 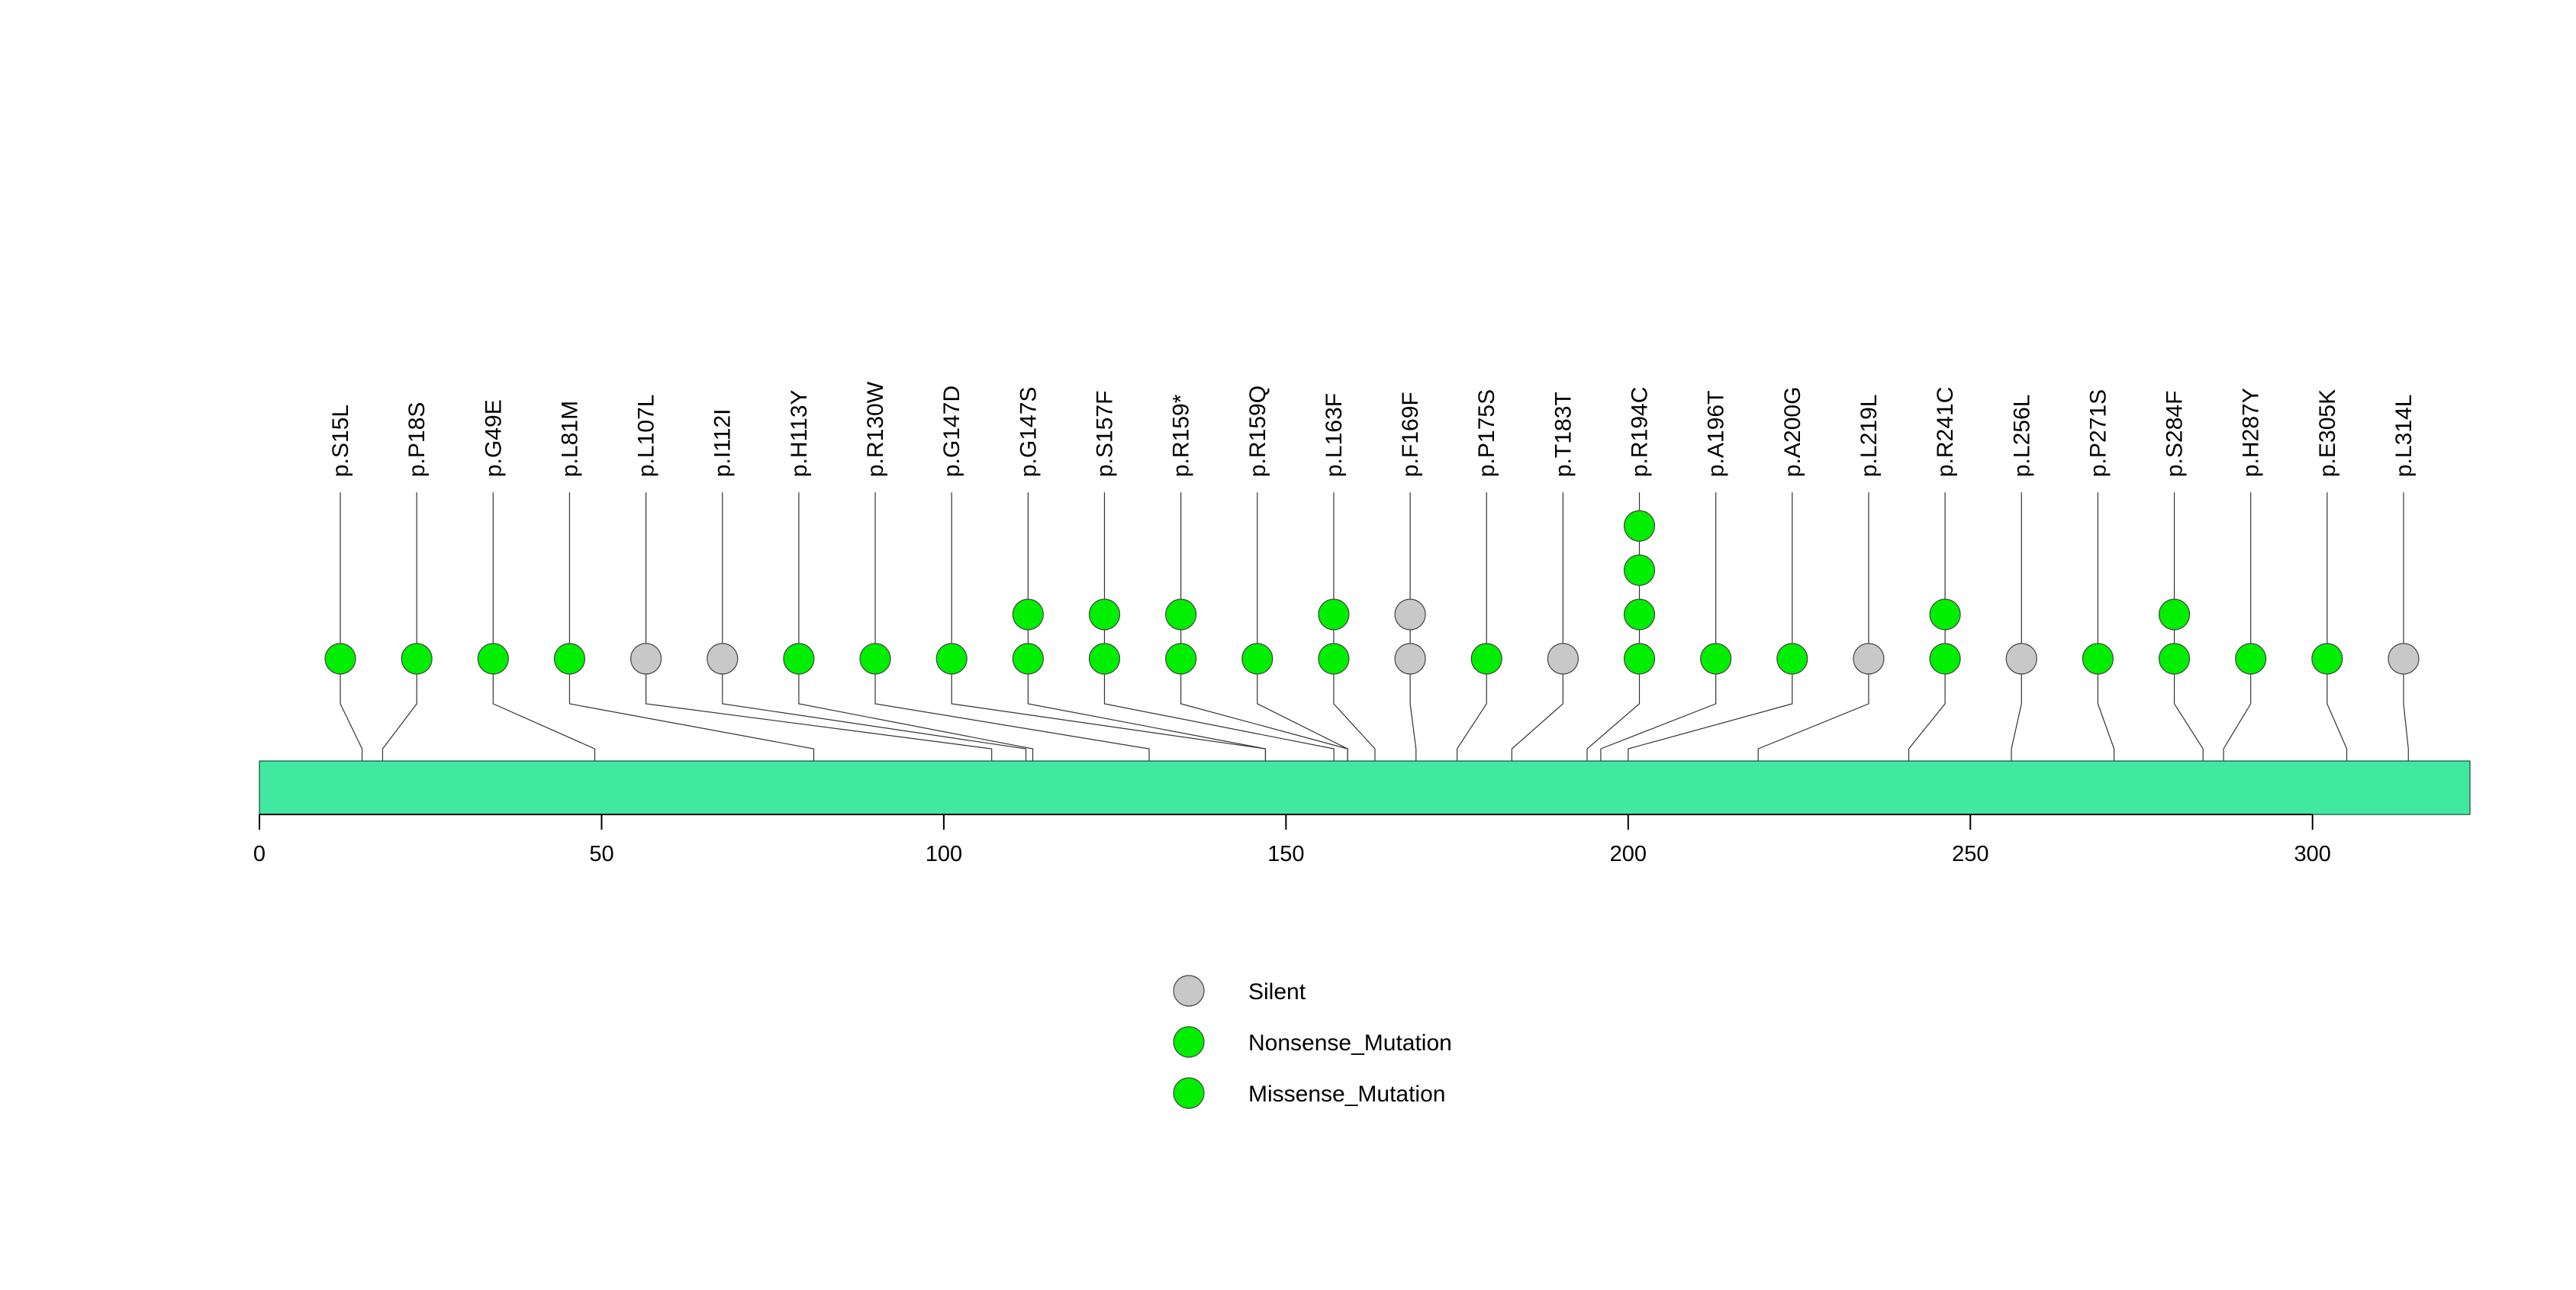 I want to click on legend-label: Silent, so click(x=1277, y=992).